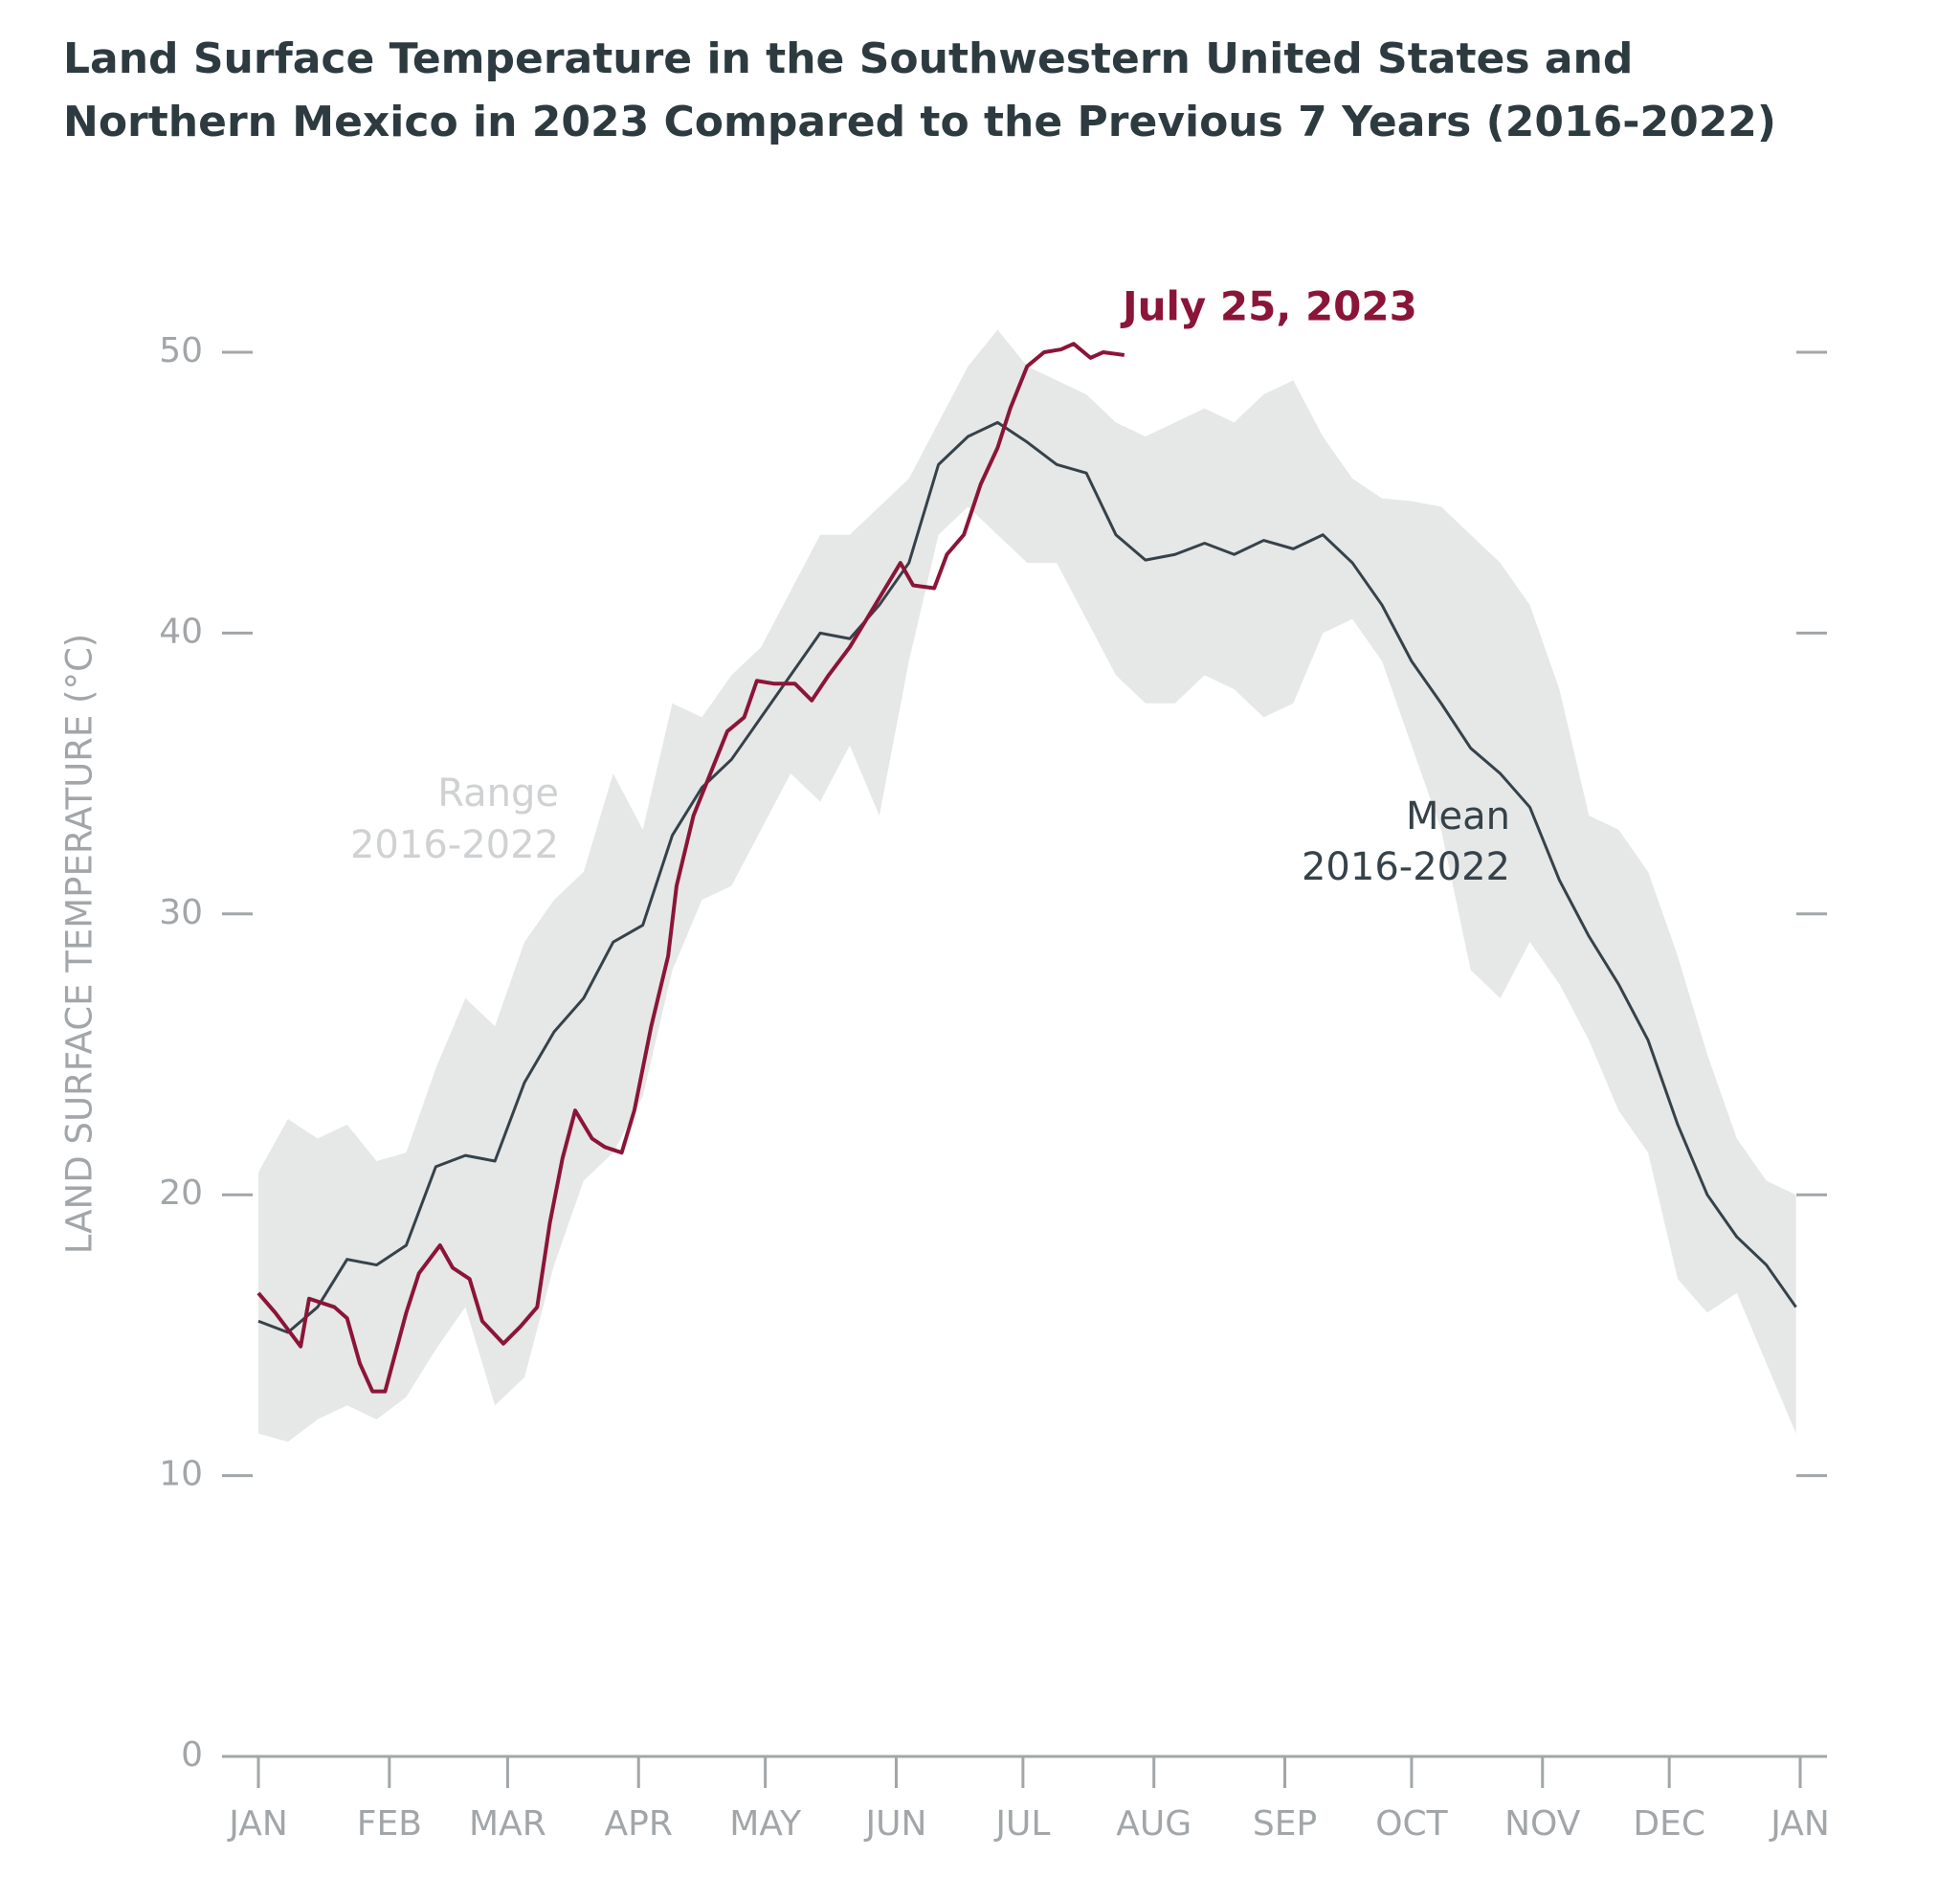  What do you see at coordinates (1406, 867) in the screenshot?
I see `mean-label: 2016-2022` at bounding box center [1406, 867].